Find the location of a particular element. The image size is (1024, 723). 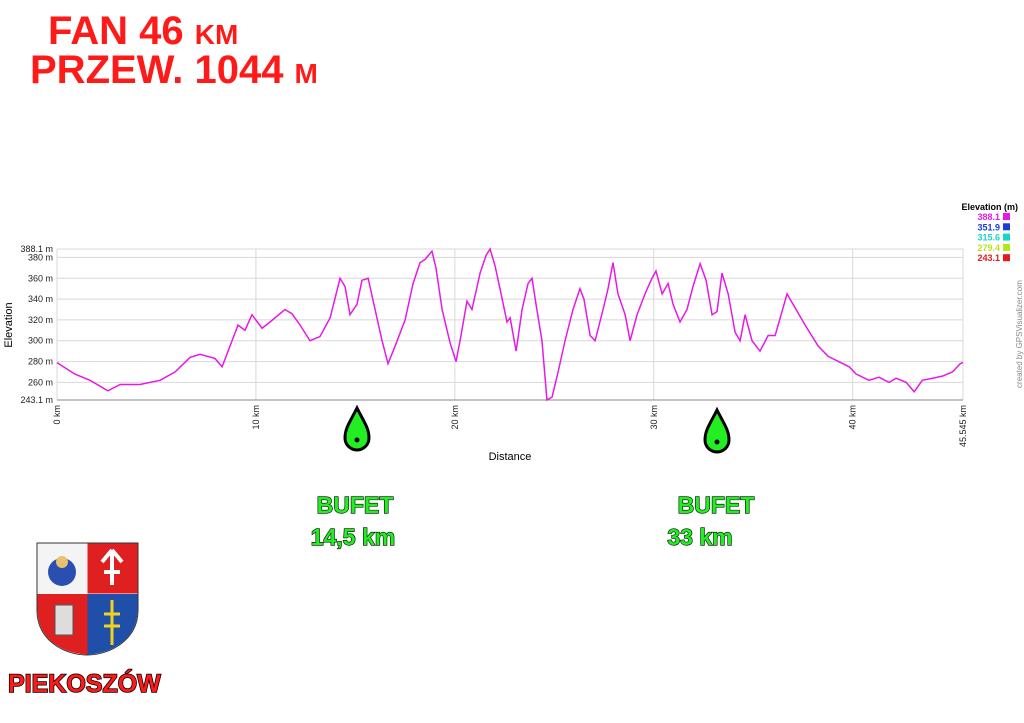

bufet-distance: 14,5 km is located at coordinates (353, 537).